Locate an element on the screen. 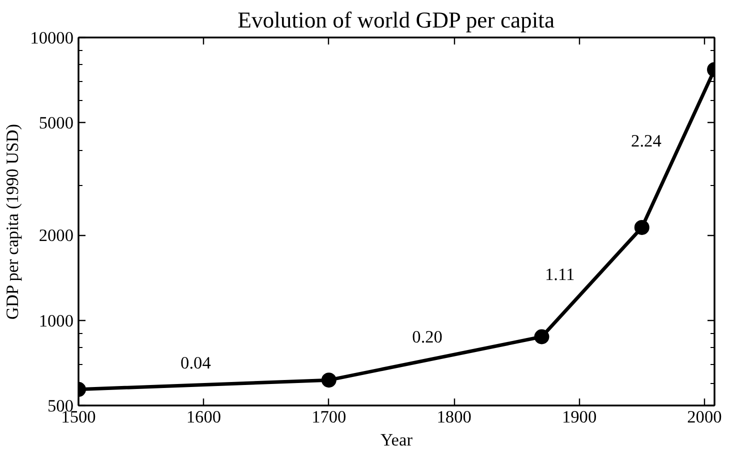  x-tick-label: 2000 is located at coordinates (704, 417).